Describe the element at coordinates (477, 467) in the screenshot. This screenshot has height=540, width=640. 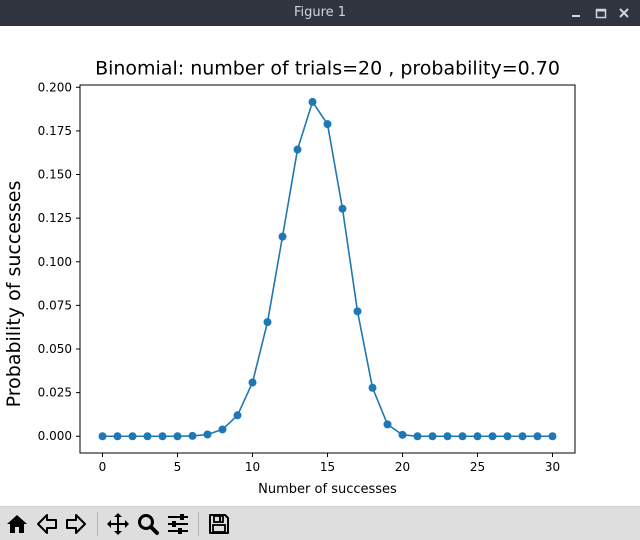
I see `x-tick-label: 25` at that location.